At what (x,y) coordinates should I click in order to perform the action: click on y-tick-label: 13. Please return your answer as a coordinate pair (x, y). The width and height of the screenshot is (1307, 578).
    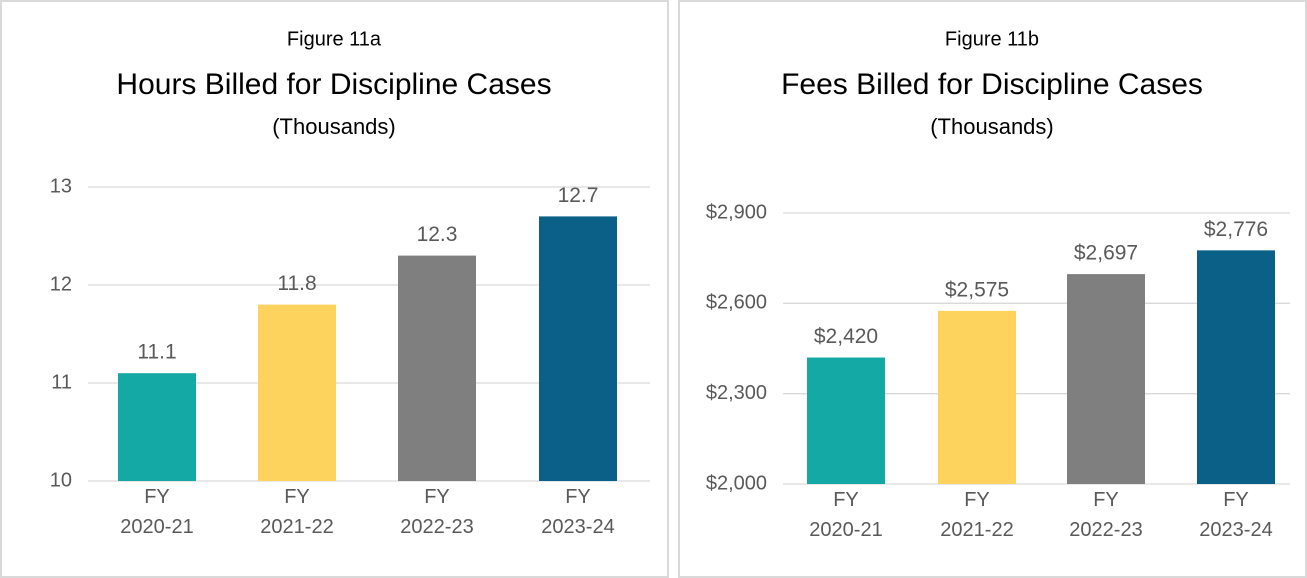
    Looking at the image, I should click on (61, 186).